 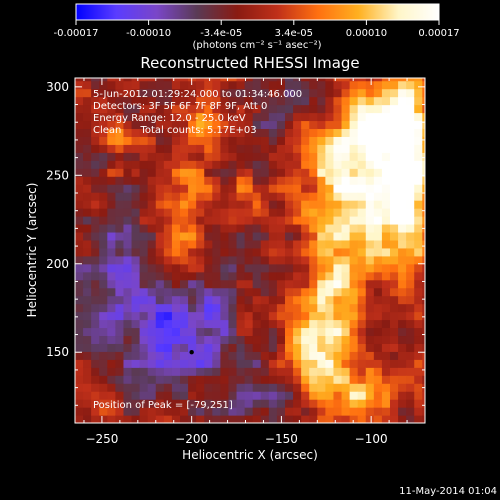 What do you see at coordinates (448, 491) in the screenshot?
I see `footer-timestamp: 11-May-2014 01:04` at bounding box center [448, 491].